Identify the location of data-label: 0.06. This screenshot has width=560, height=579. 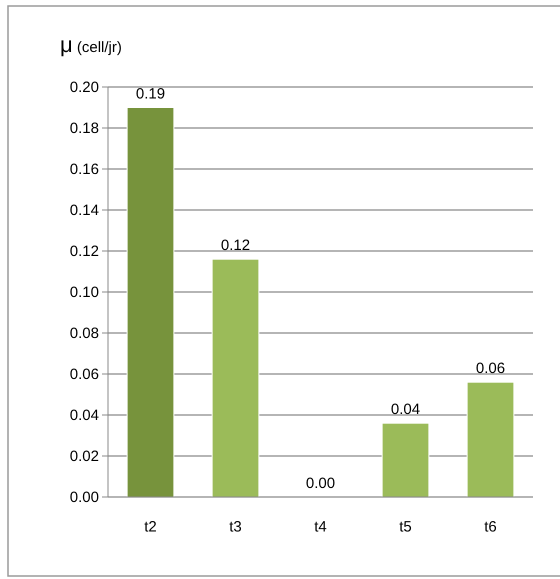
(491, 369).